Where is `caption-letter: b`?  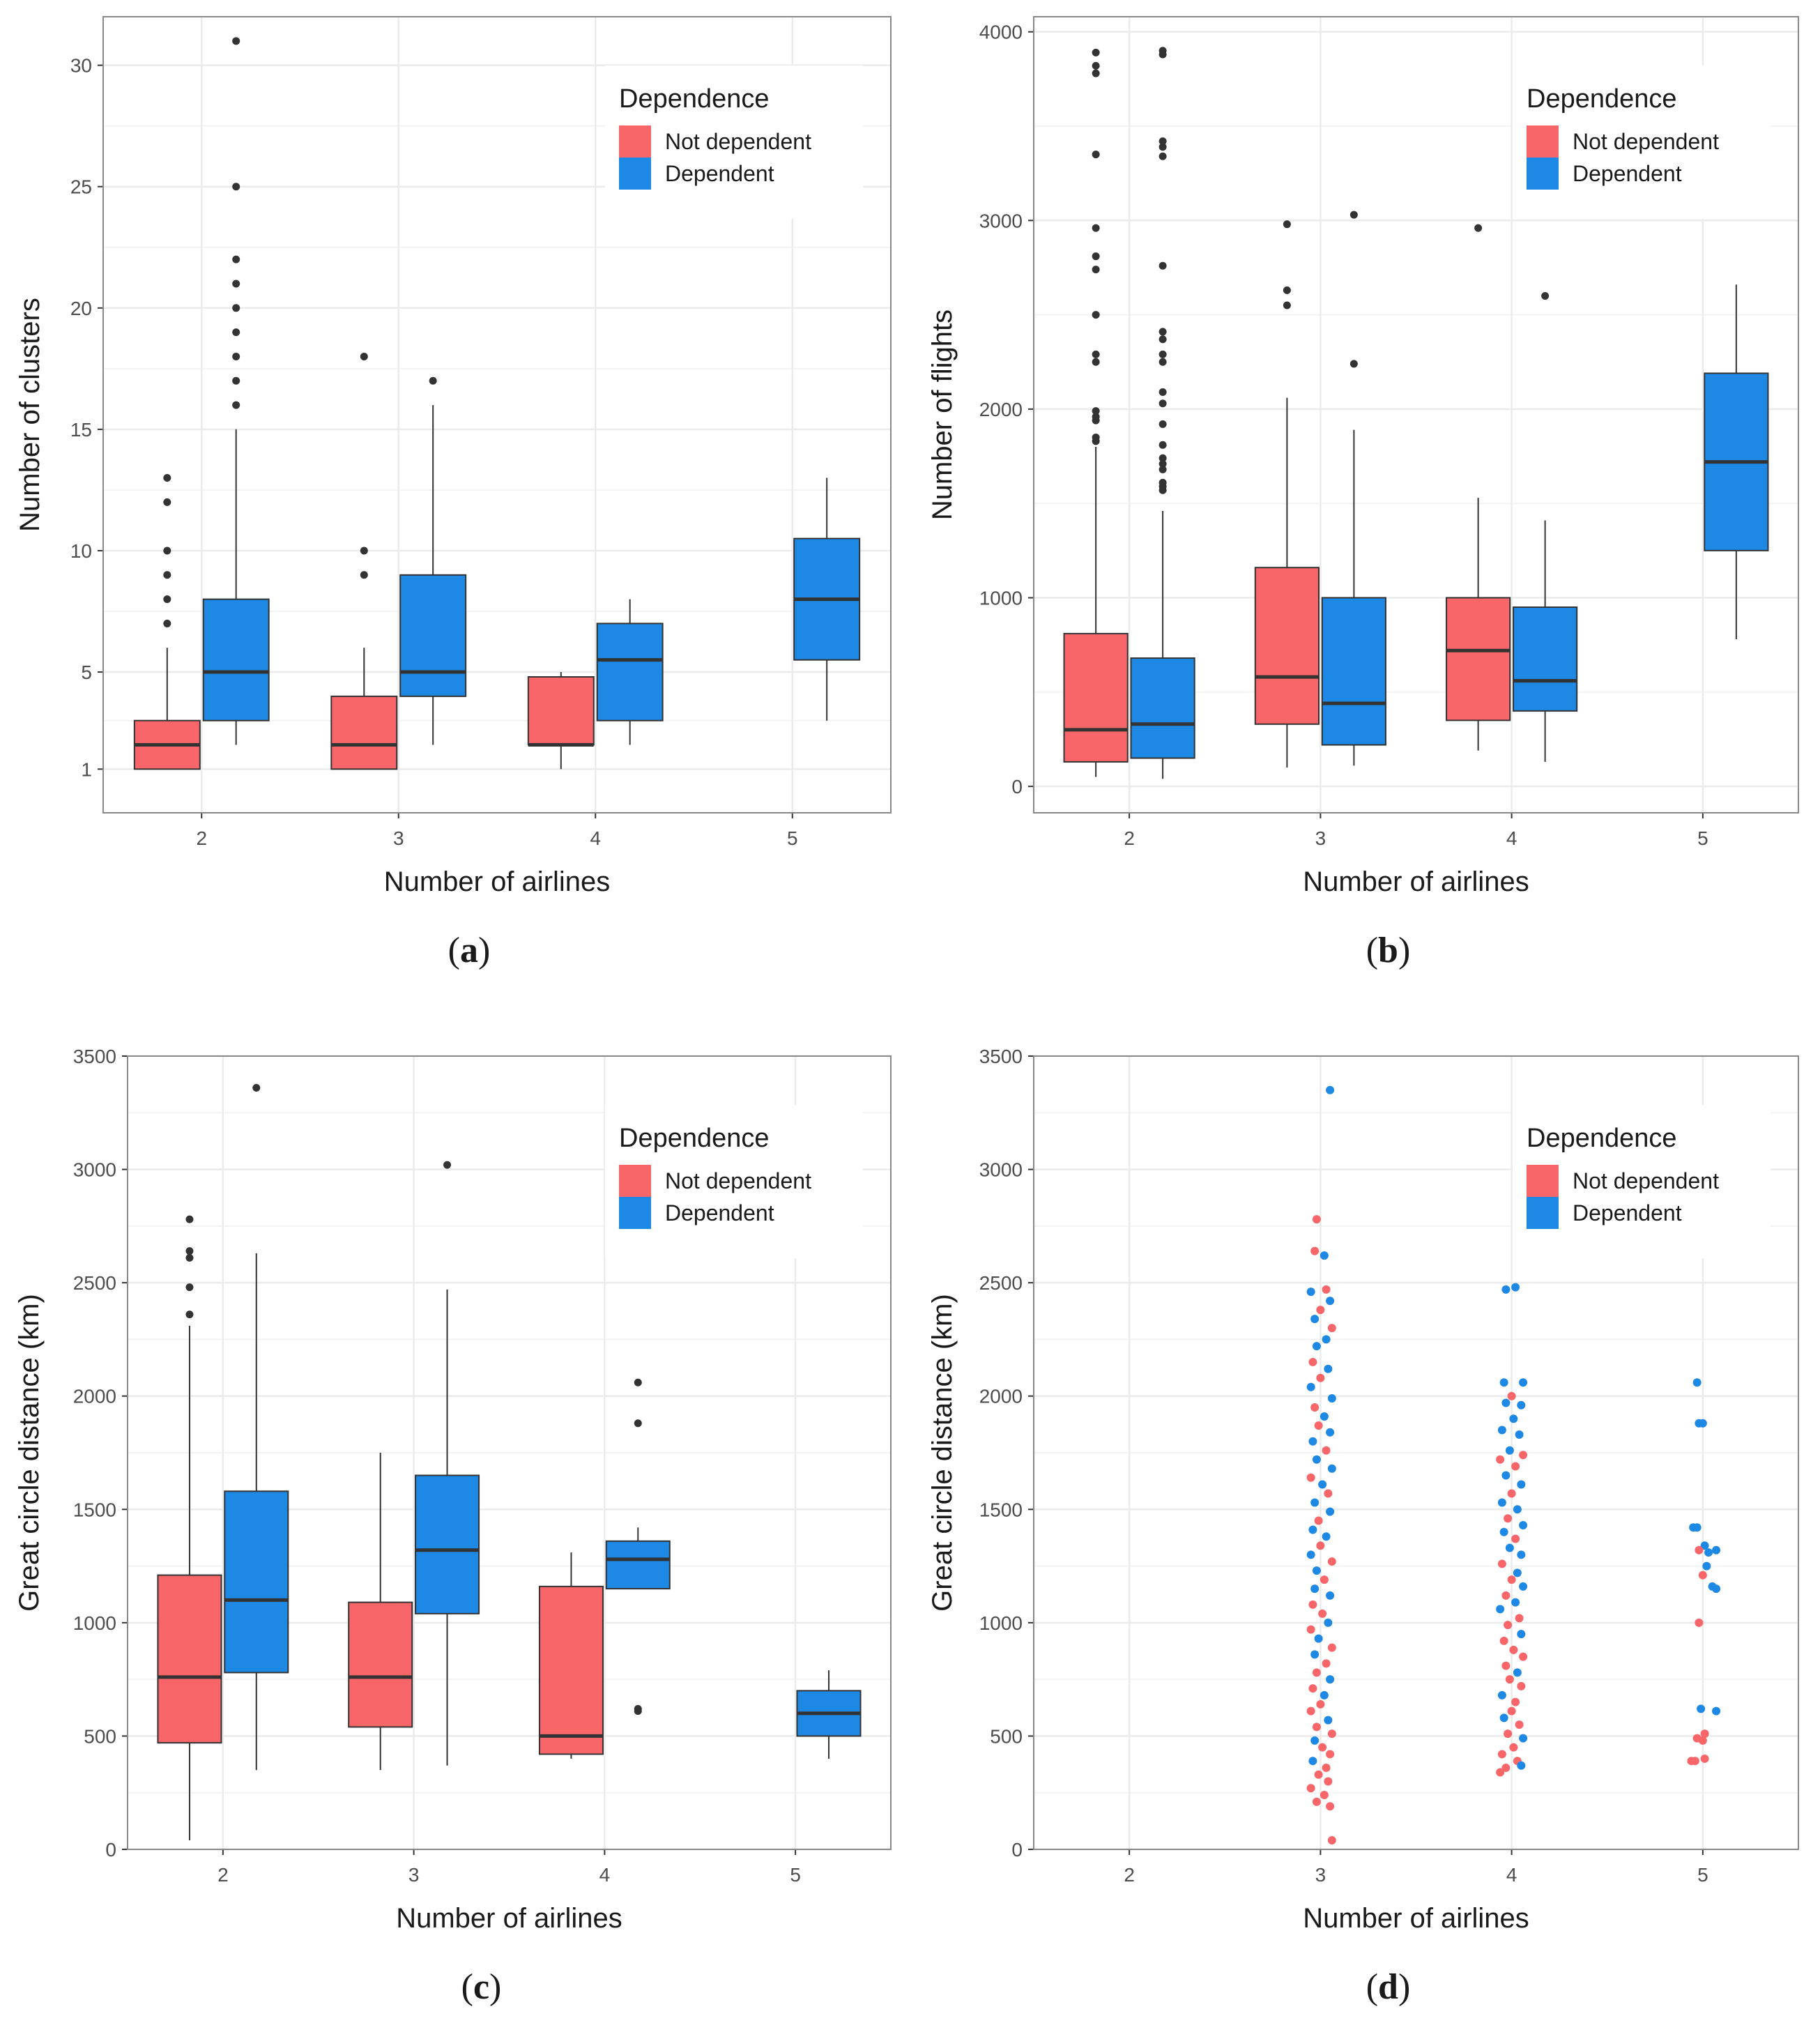 caption-letter: b is located at coordinates (1388, 951).